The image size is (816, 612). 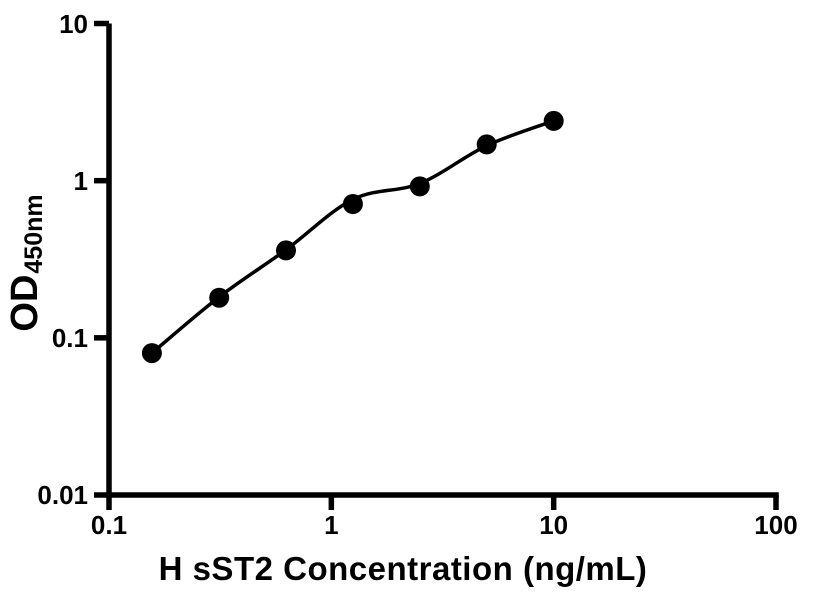 I want to click on y-axis-title-sub: 450nm, so click(x=34, y=234).